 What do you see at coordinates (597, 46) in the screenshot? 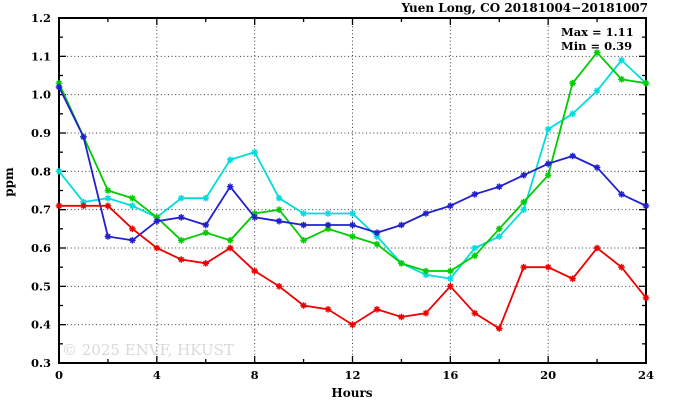
I see `min-annotation: Min = 0.39` at bounding box center [597, 46].